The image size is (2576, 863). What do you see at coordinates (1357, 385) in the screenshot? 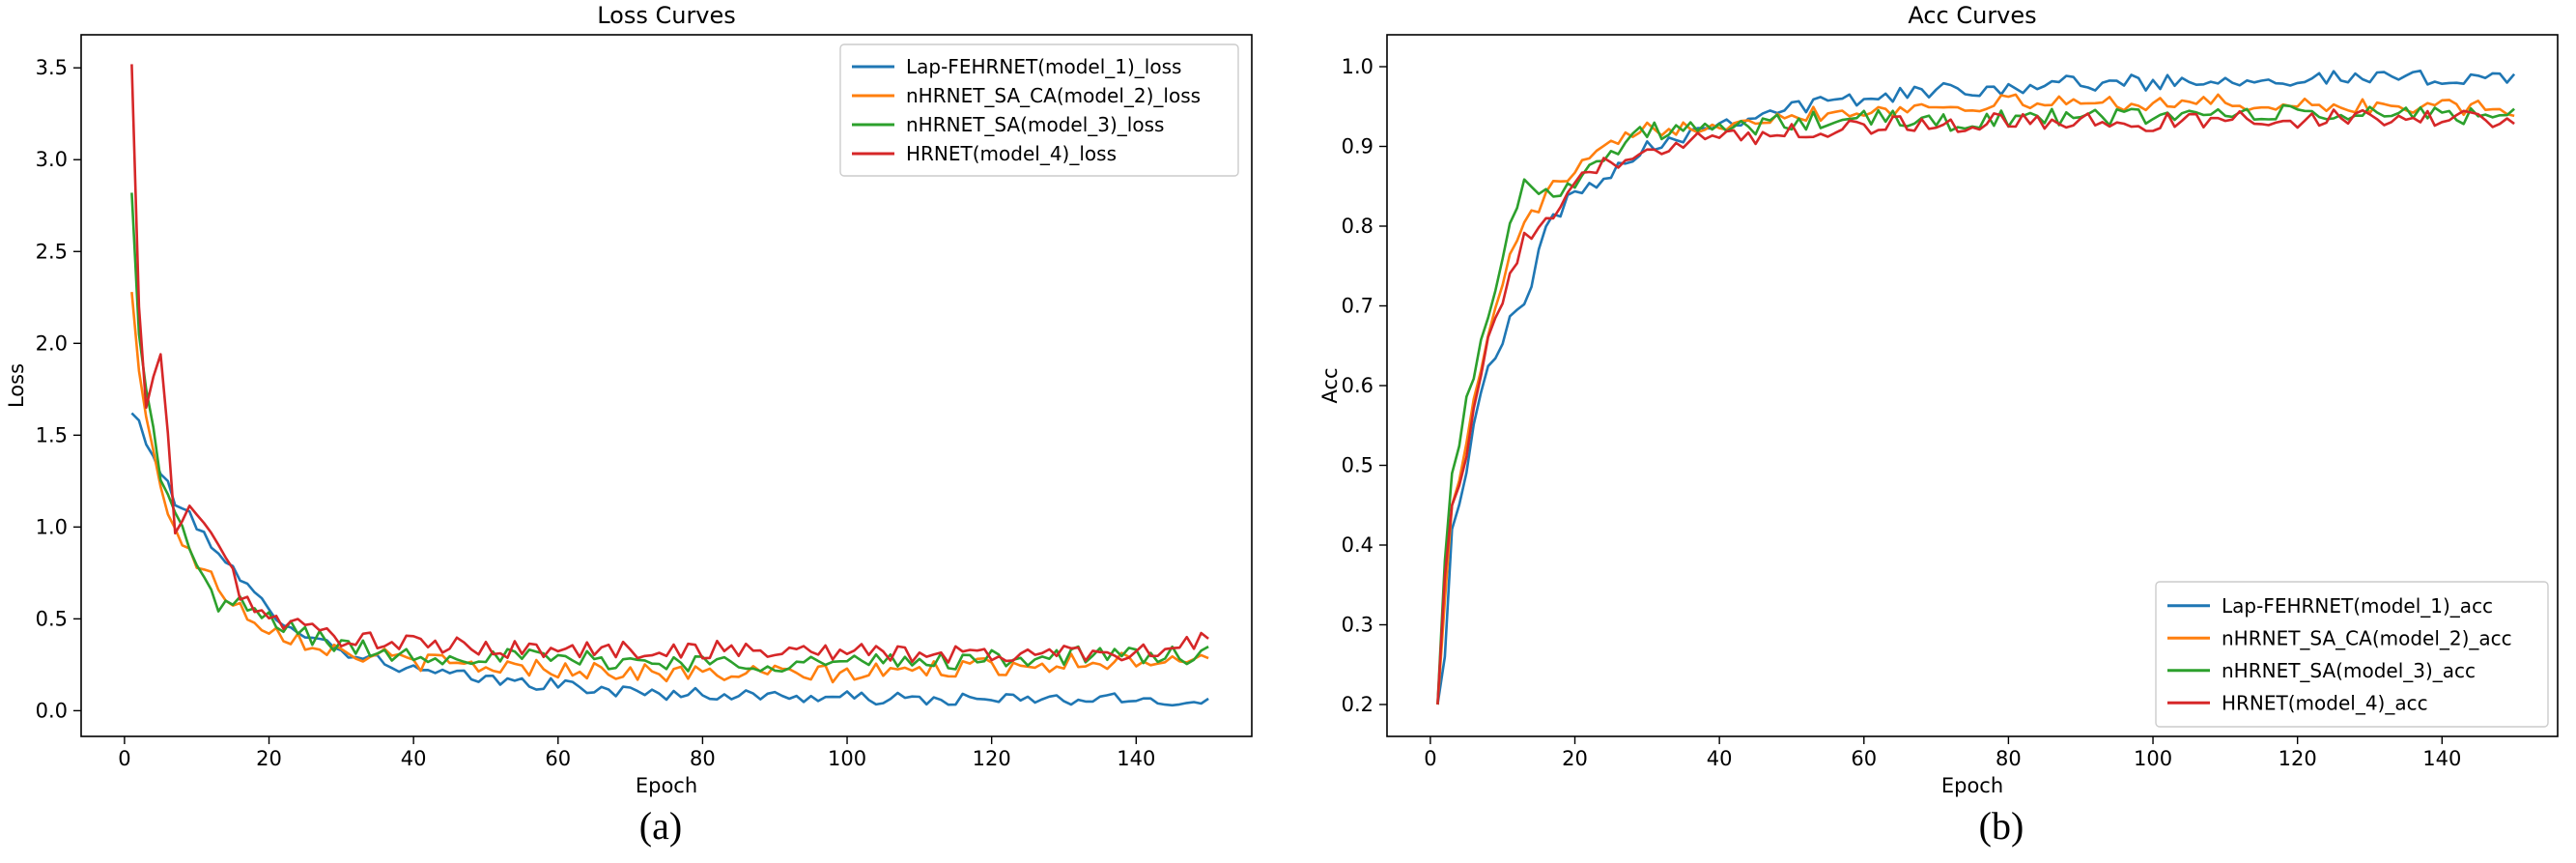
I see `y-tick-label: 0.6` at bounding box center [1357, 385].